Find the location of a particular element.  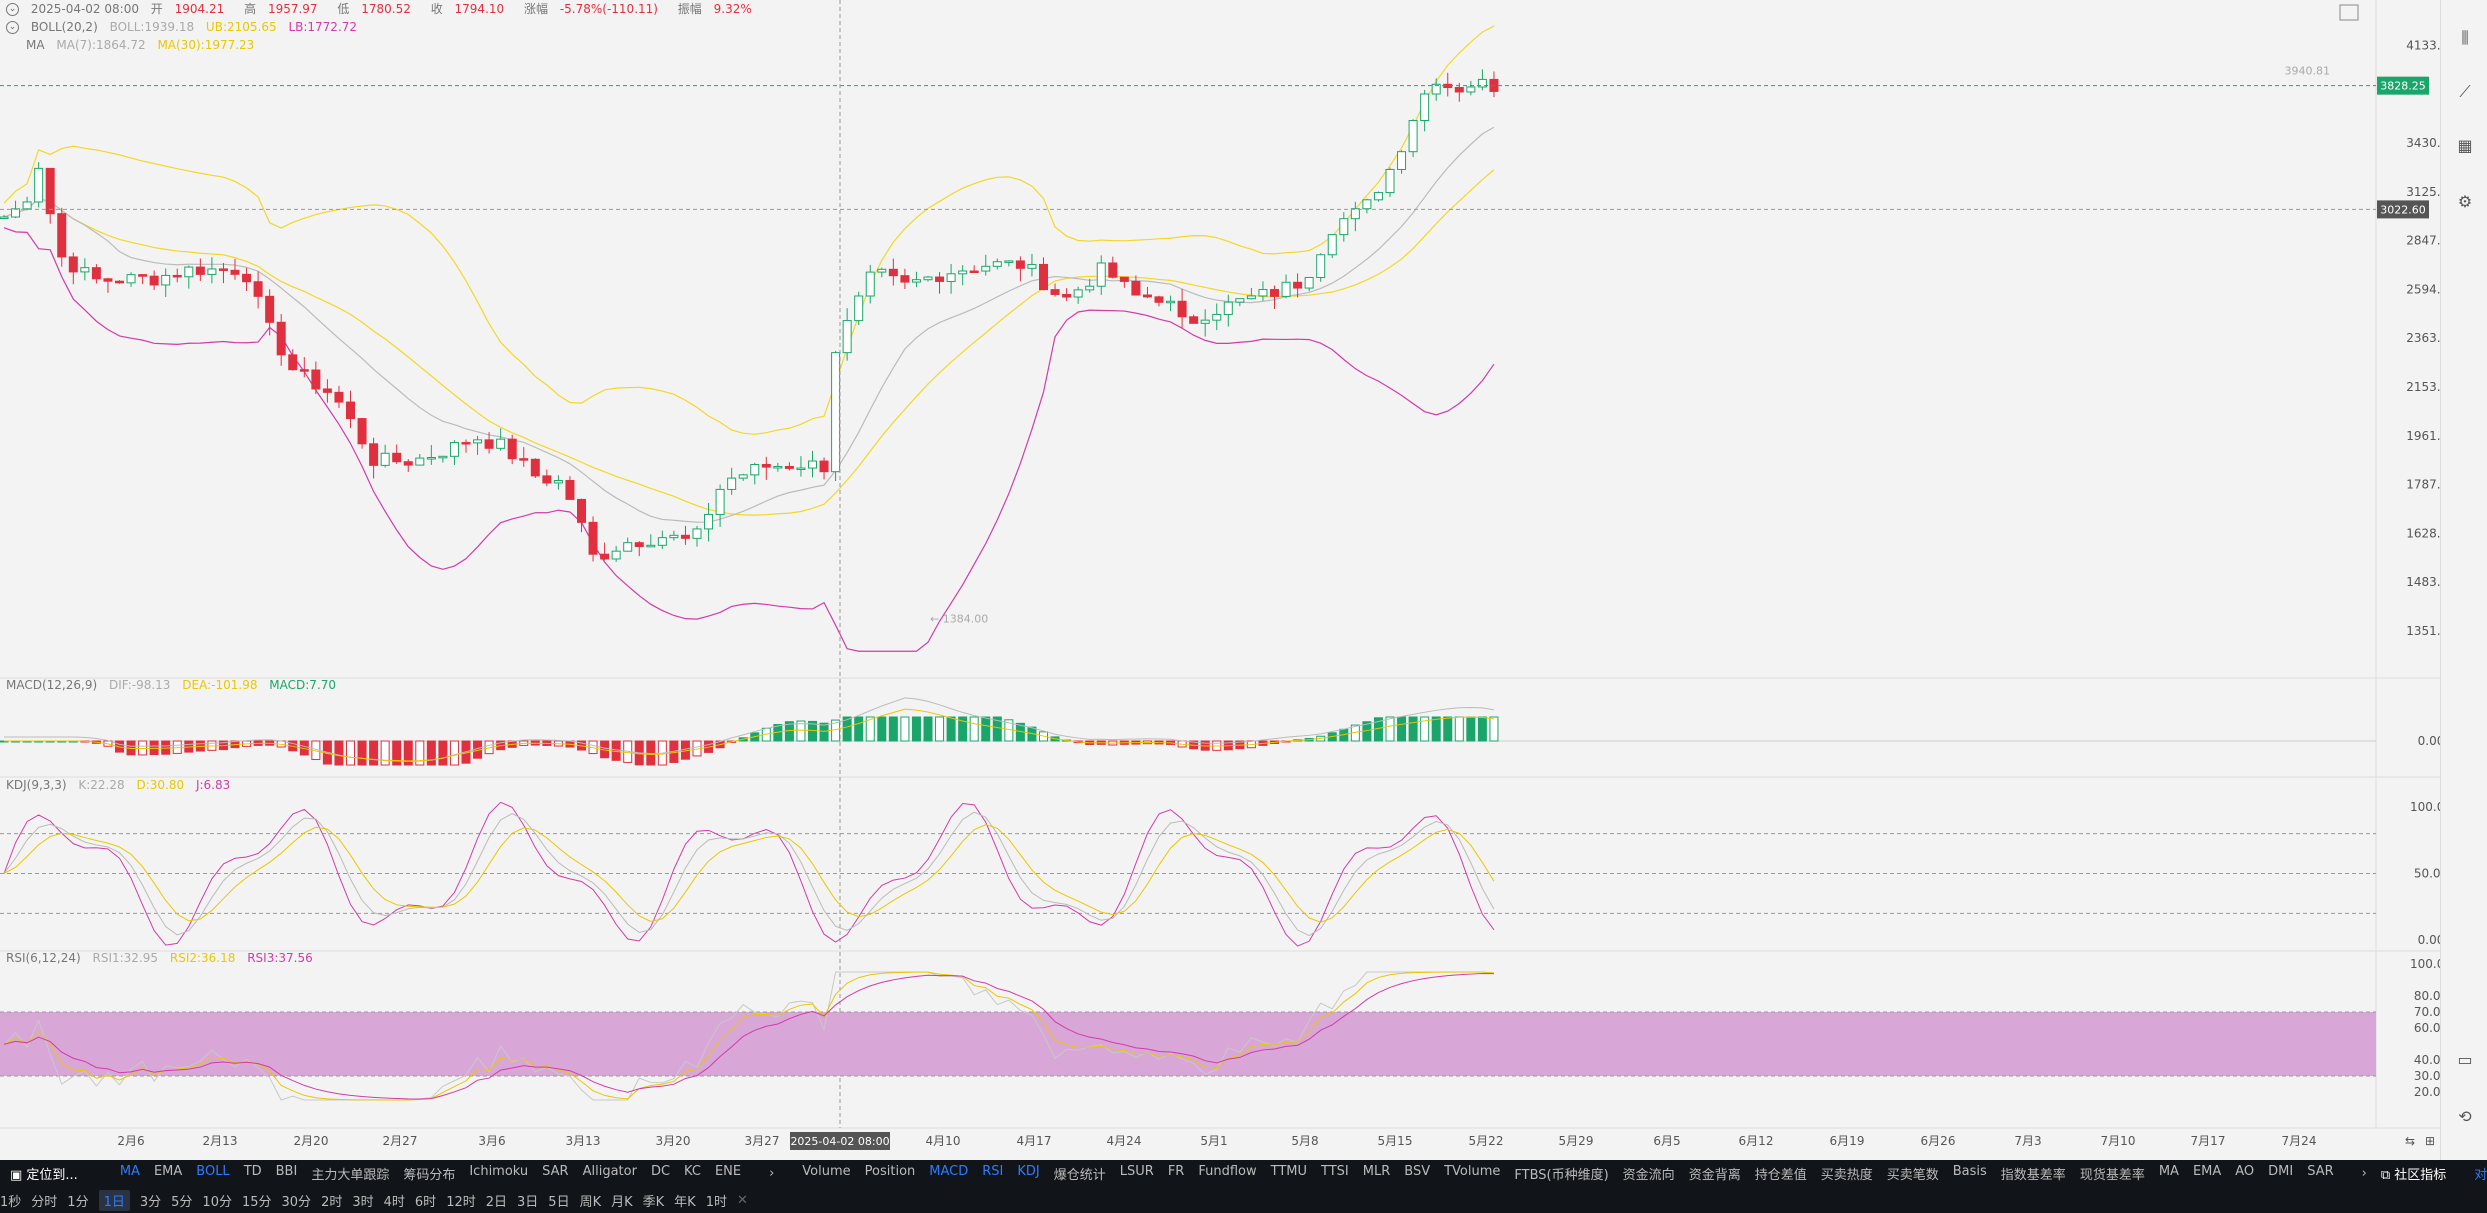

layout-icon: ▭ is located at coordinates (2465, 1059).